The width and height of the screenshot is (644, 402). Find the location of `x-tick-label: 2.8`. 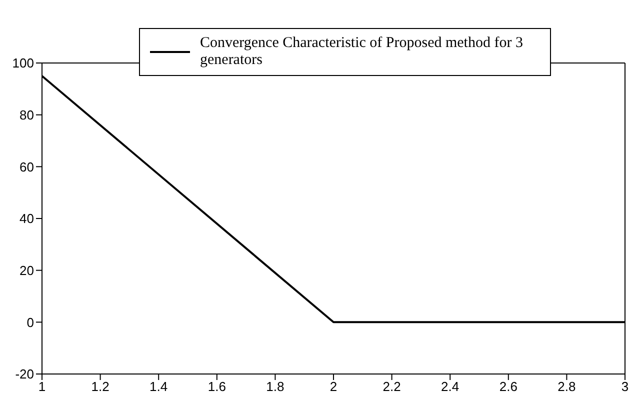

x-tick-label: 2.8 is located at coordinates (567, 386).